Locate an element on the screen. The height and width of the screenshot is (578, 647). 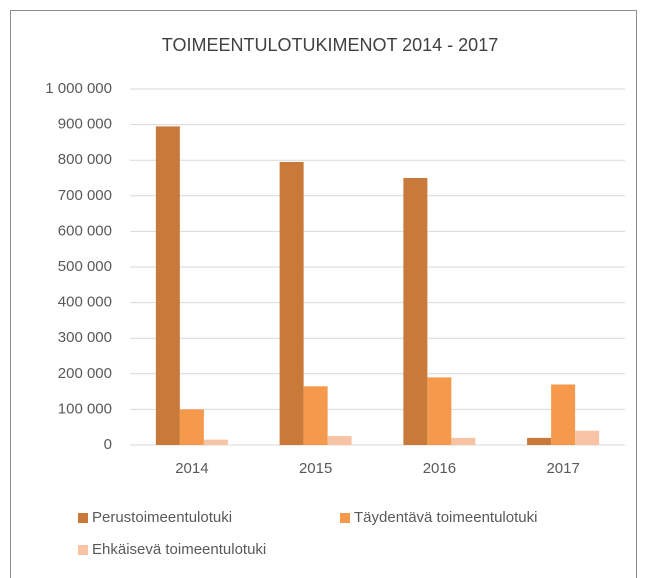
chart-title: TOIMEENTULOTUKIMENOT 2014 - 2017 is located at coordinates (330, 45).